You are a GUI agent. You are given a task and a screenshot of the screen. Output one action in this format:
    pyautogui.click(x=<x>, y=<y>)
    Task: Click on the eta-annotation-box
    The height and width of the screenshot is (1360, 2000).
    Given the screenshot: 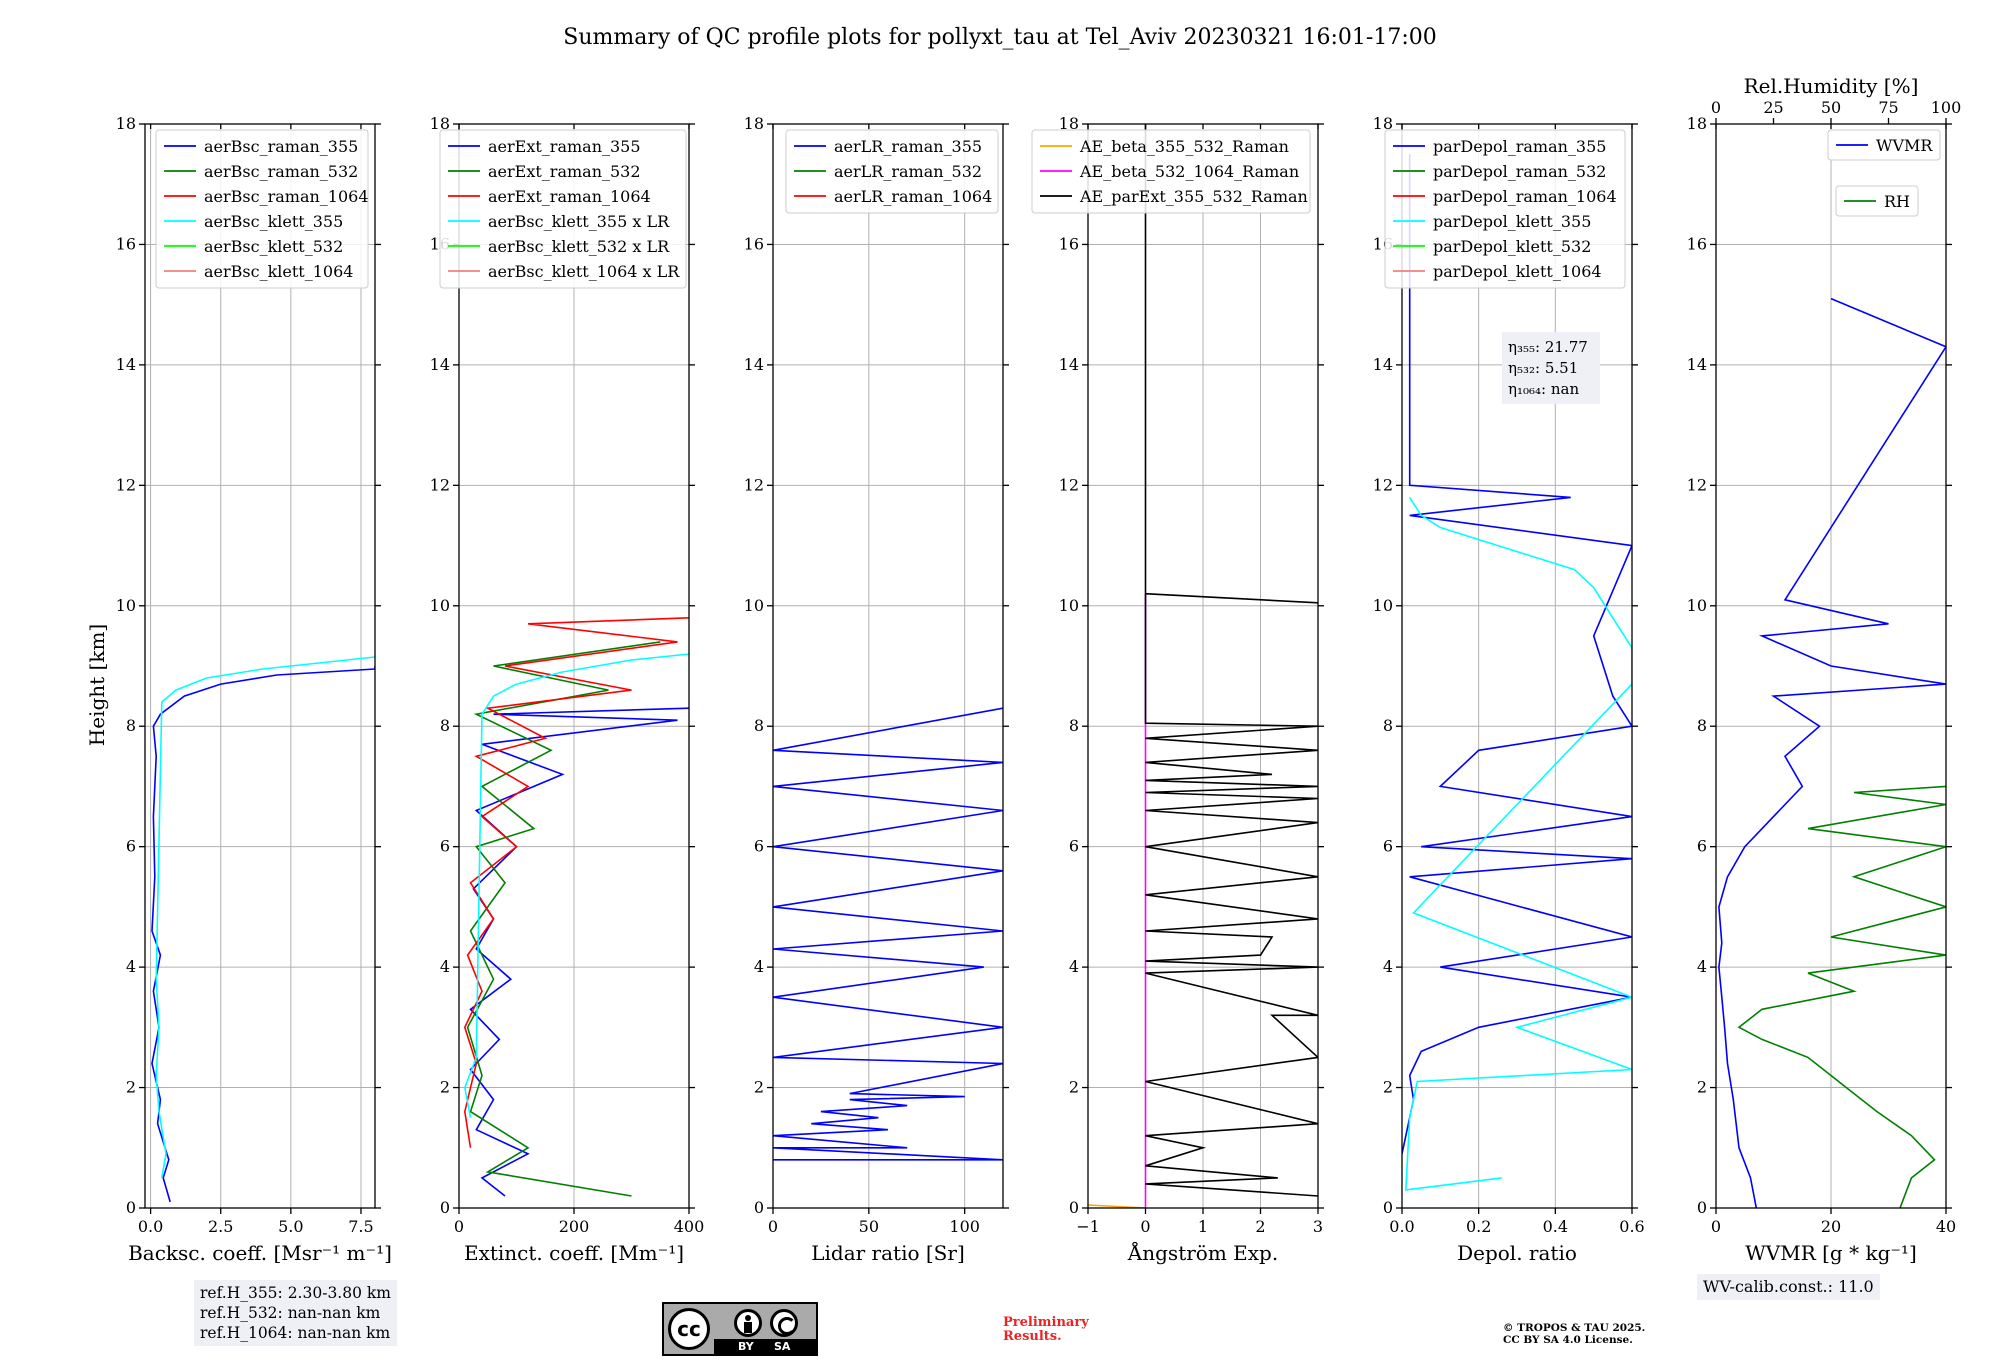 What is the action you would take?
    pyautogui.click(x=1551, y=368)
    